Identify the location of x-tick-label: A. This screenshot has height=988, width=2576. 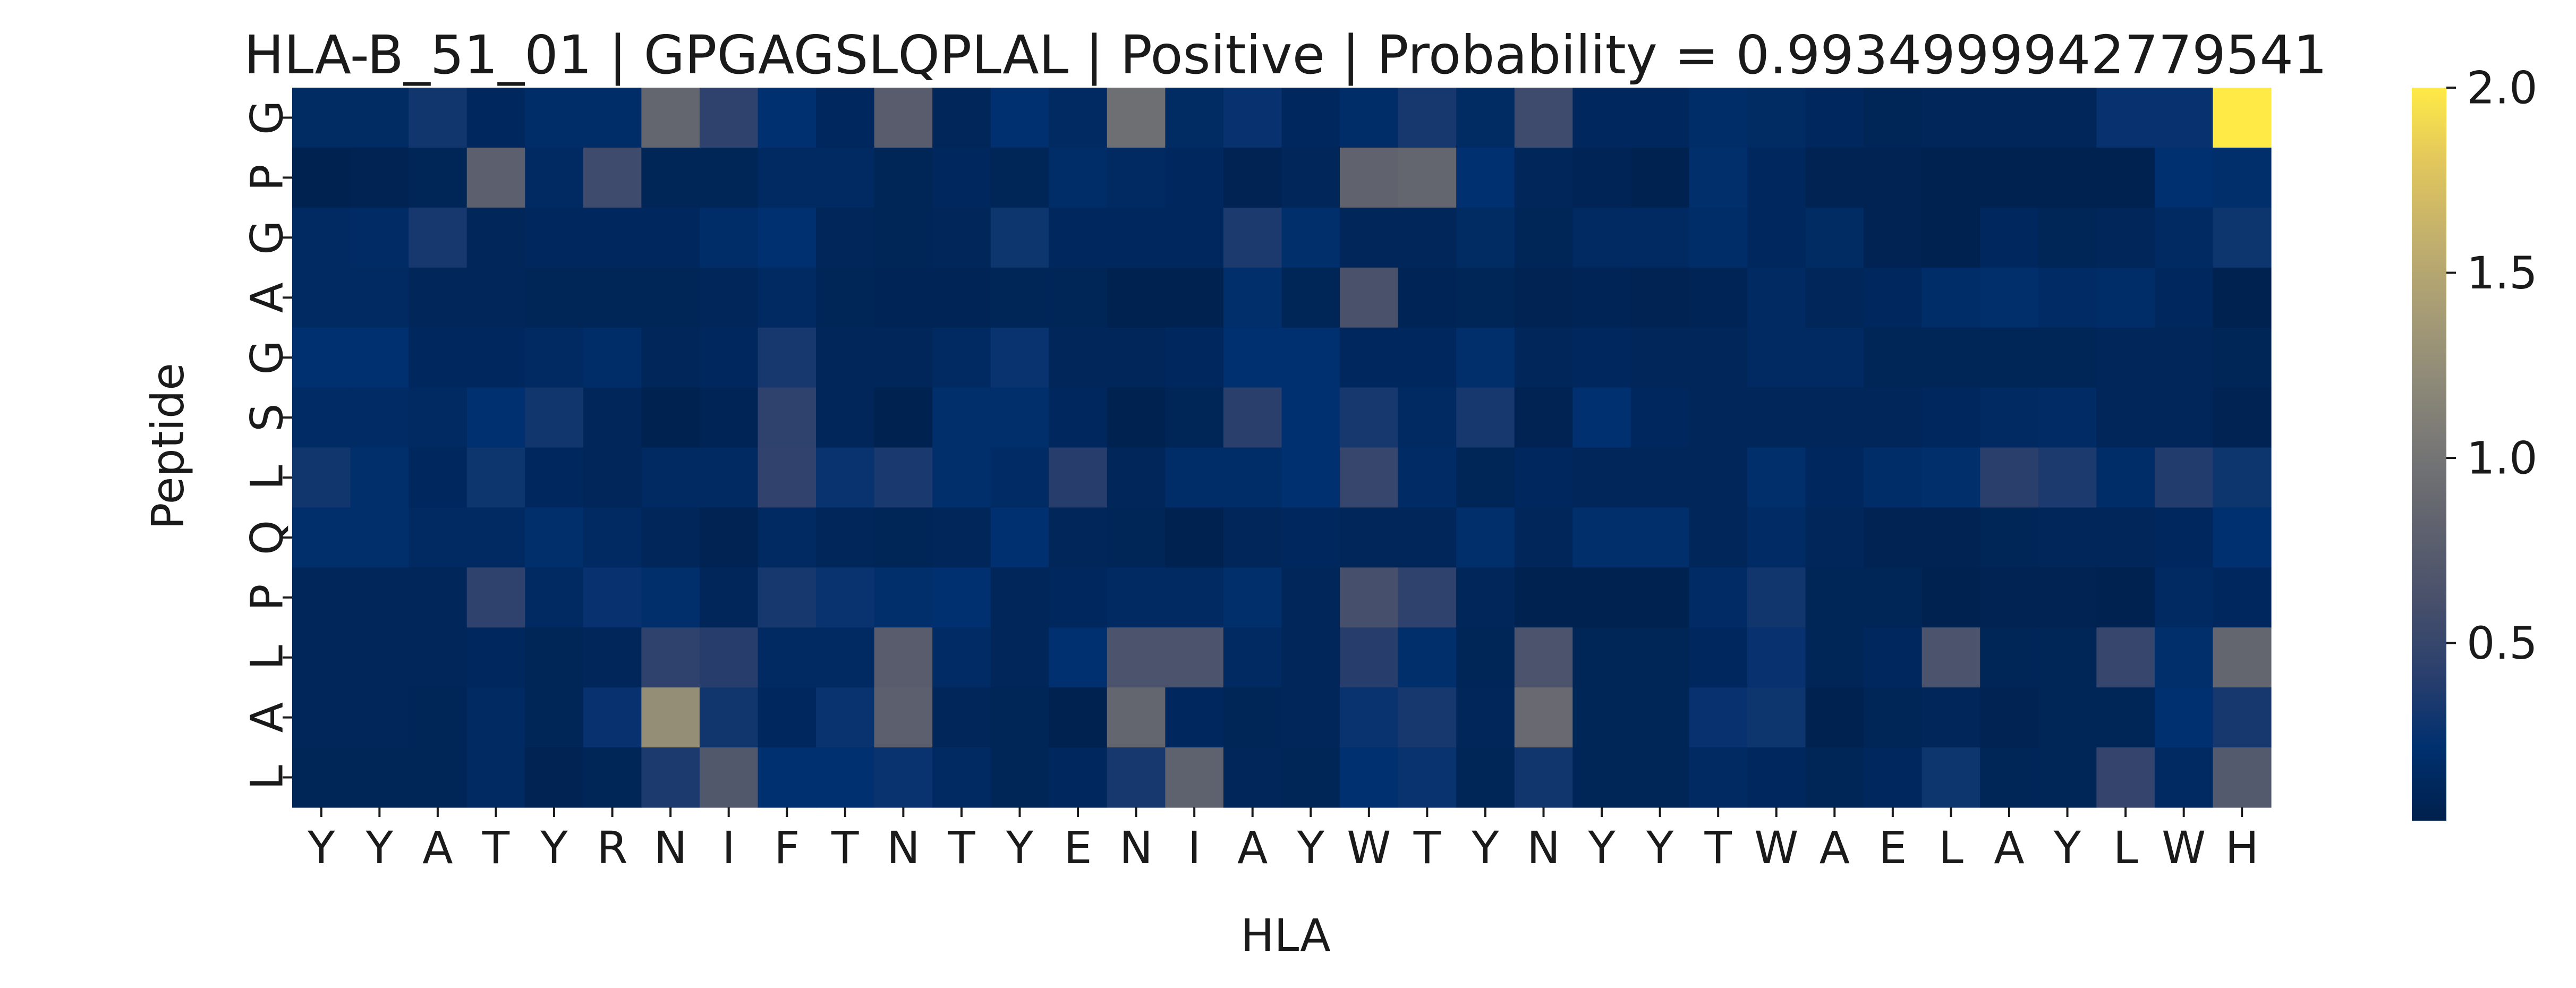
(1835, 848).